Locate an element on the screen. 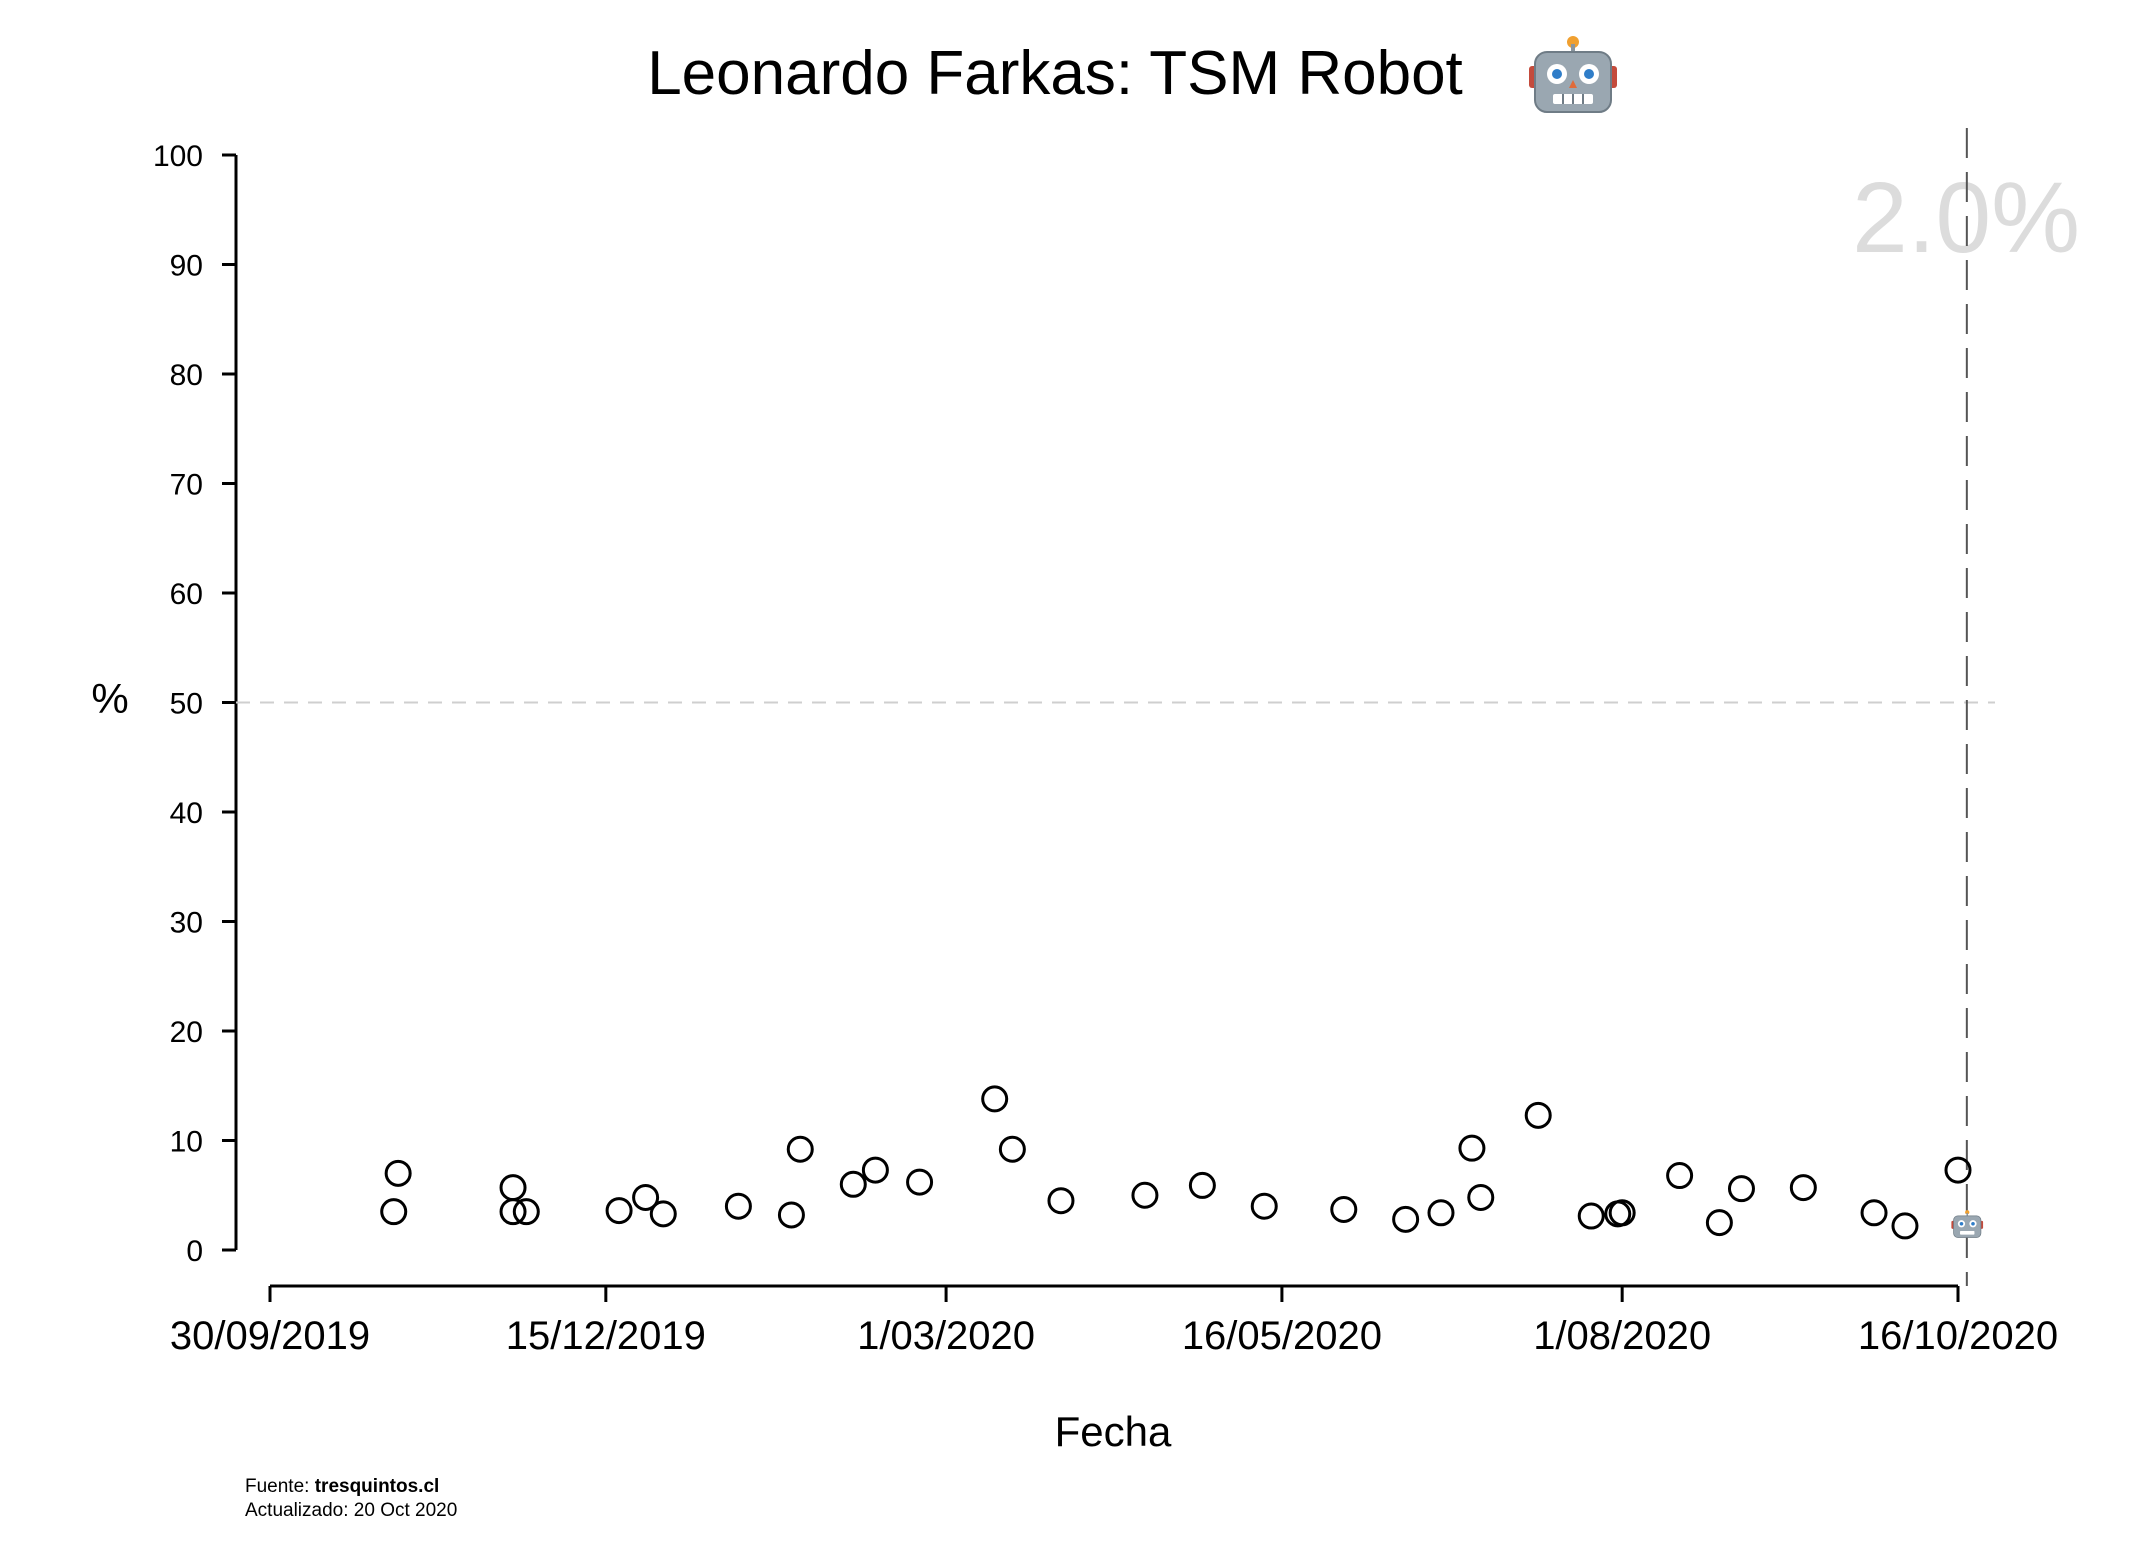 The width and height of the screenshot is (2138, 1554). y-tick-label: 70 is located at coordinates (186, 485).